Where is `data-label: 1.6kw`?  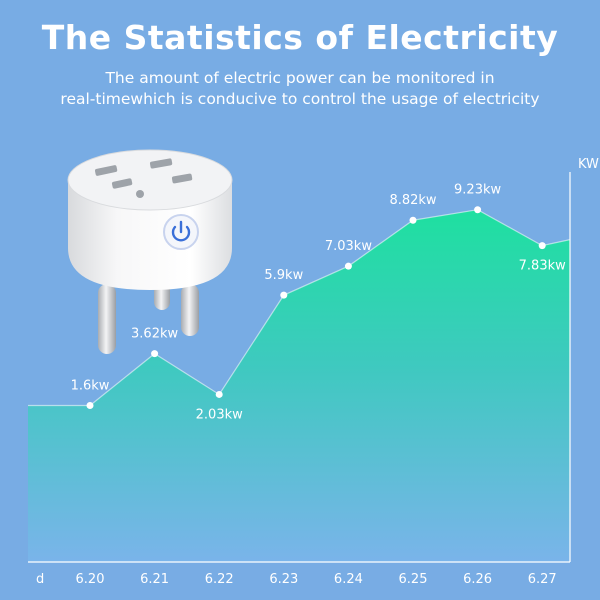
data-label: 1.6kw is located at coordinates (90, 385).